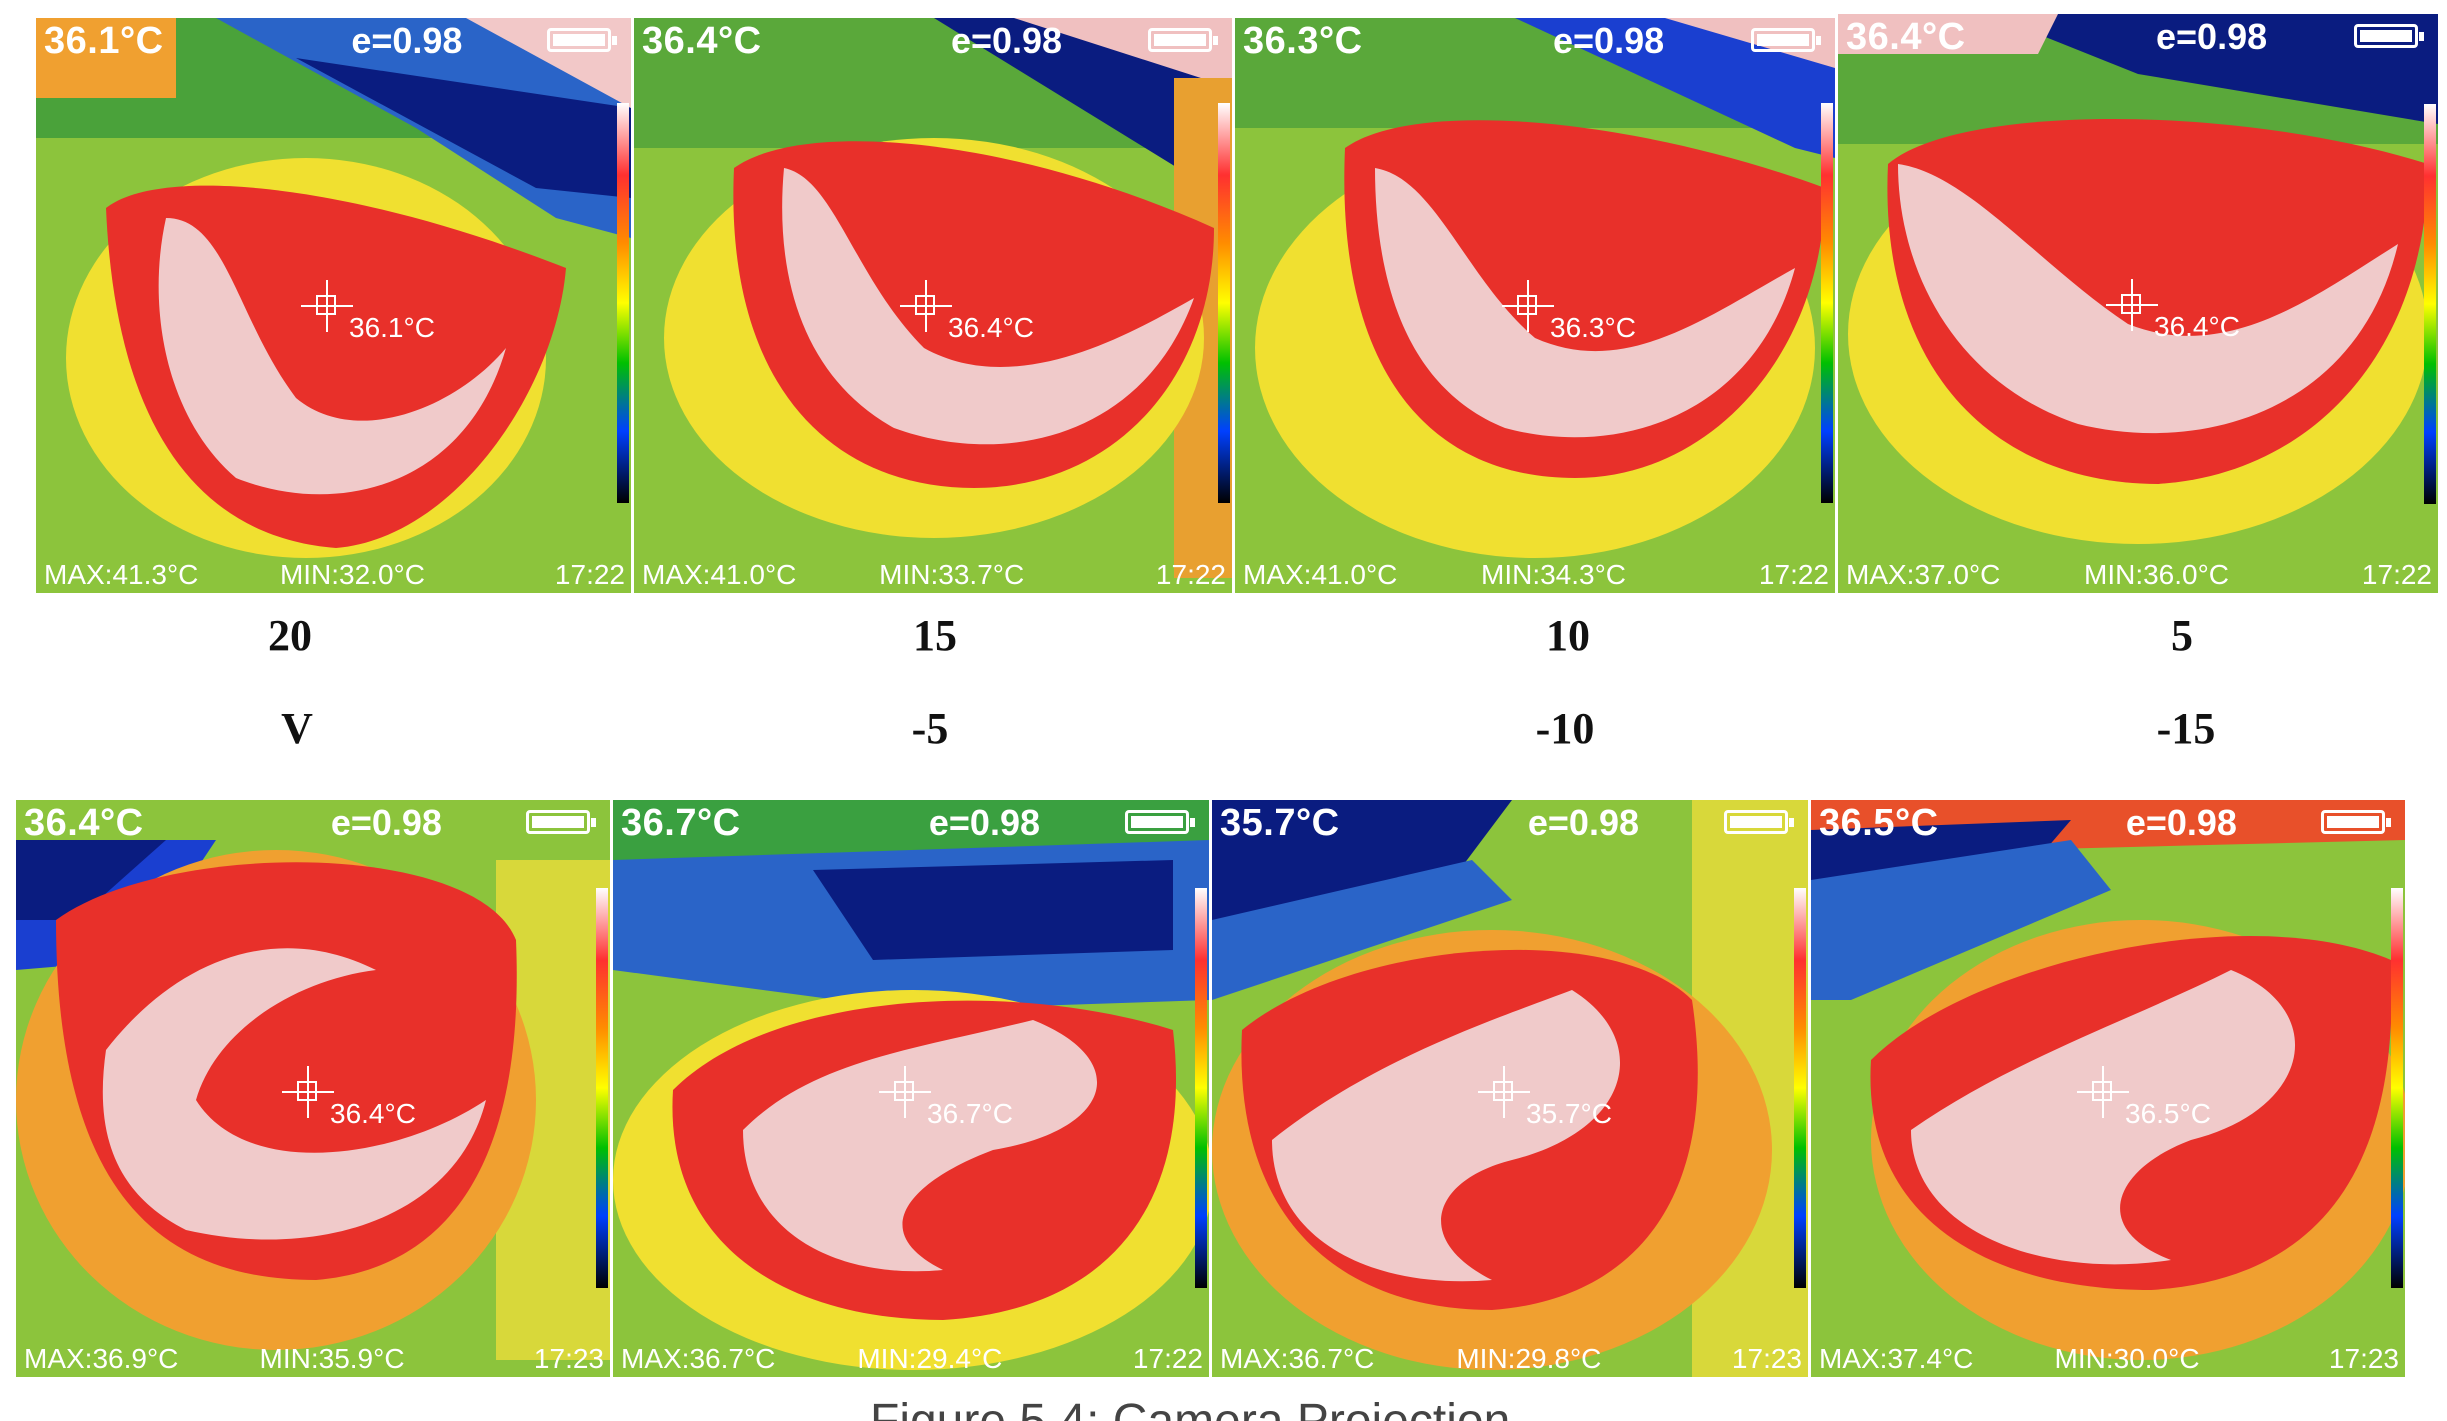  What do you see at coordinates (1568, 635) in the screenshot?
I see `label-top-3: 10` at bounding box center [1568, 635].